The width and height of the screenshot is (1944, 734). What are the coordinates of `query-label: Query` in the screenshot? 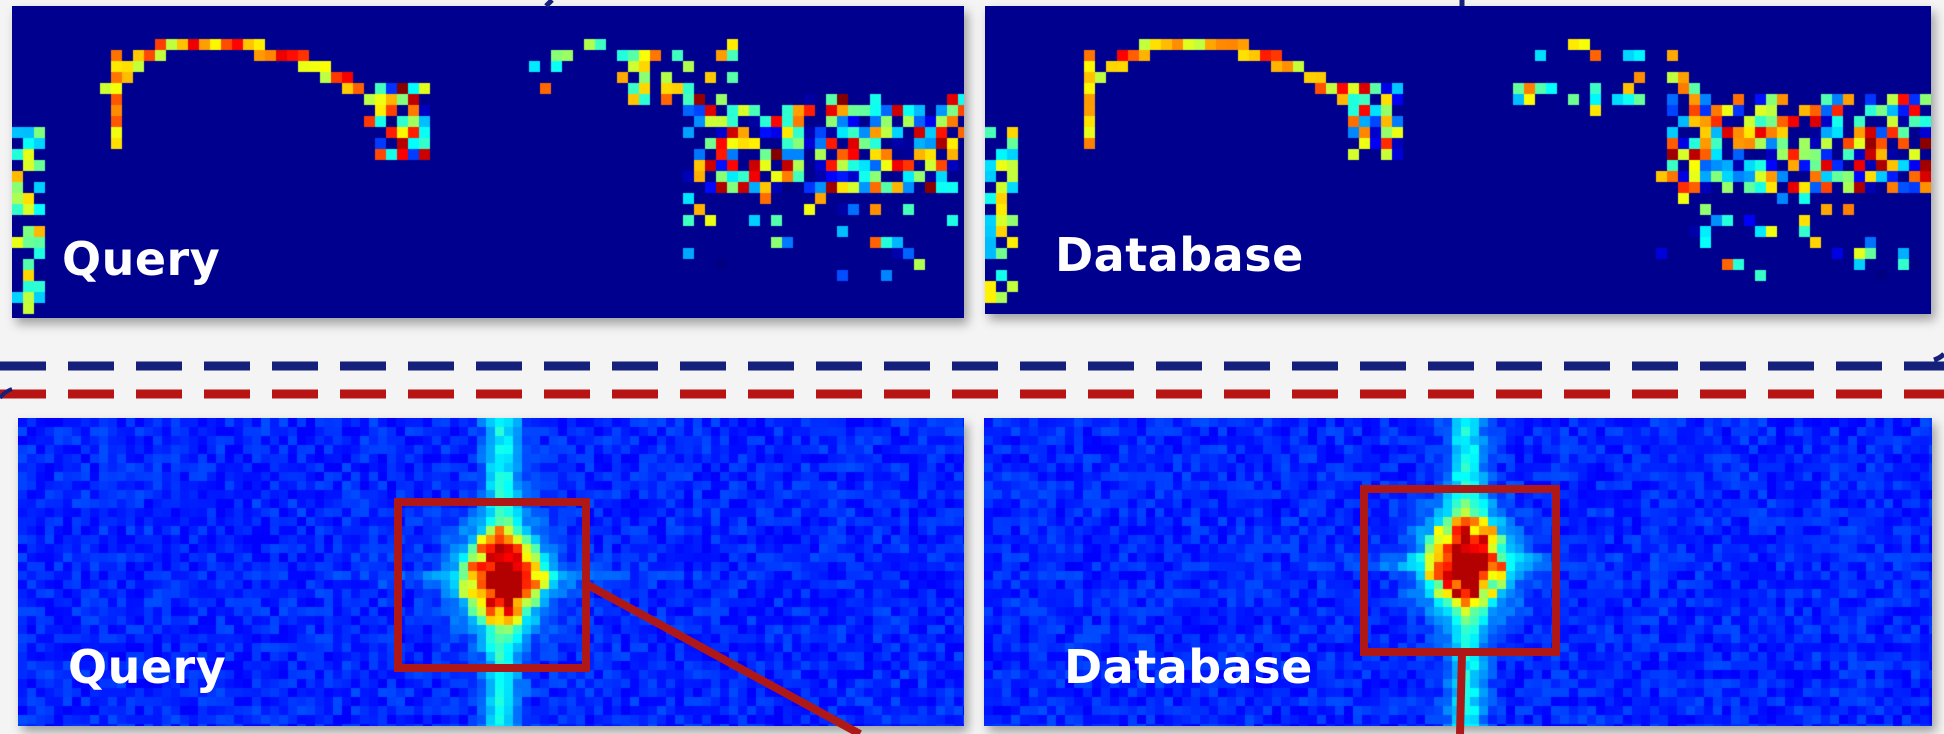 It's located at (141, 259).